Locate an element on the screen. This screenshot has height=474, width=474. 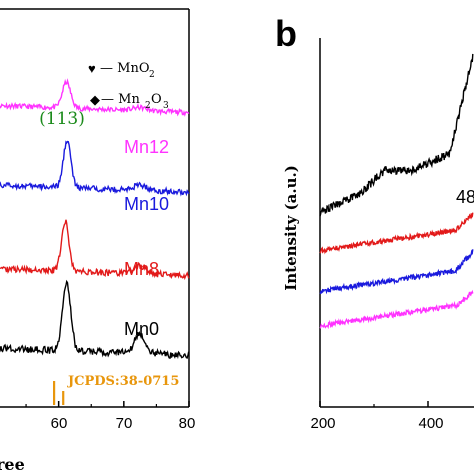
series-label-mn0: Mn0 is located at coordinates (141, 329).